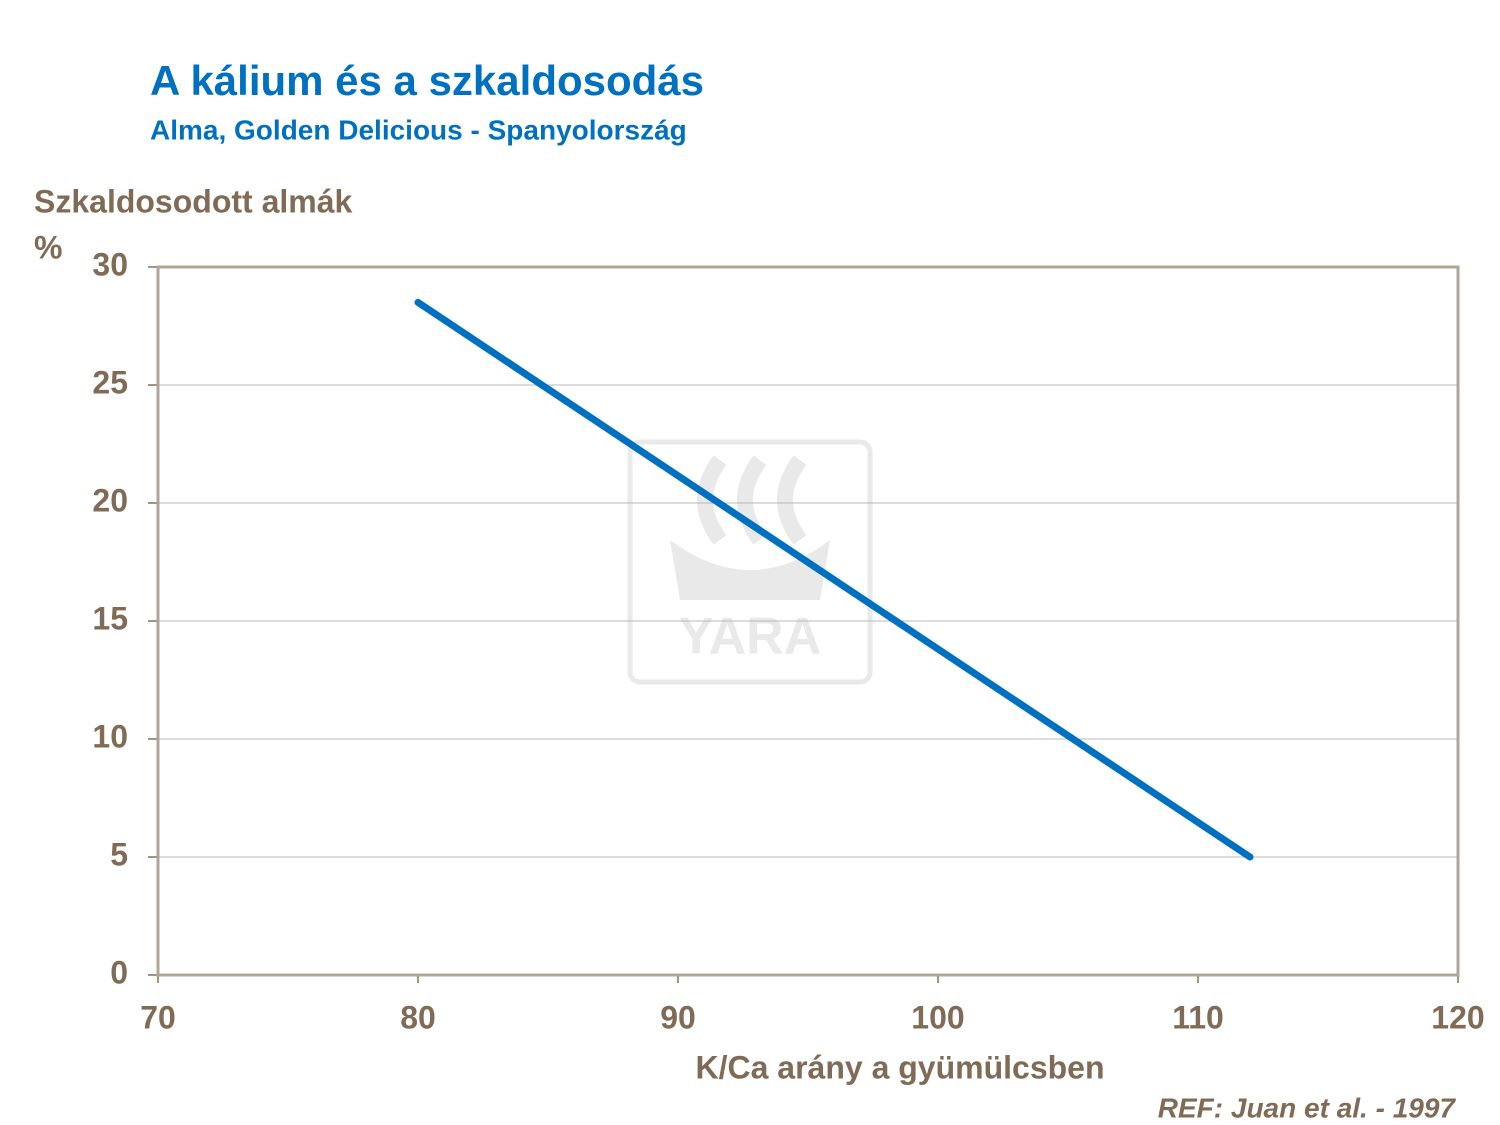 The height and width of the screenshot is (1125, 1500). What do you see at coordinates (110, 618) in the screenshot?
I see `y-tick-label: 15` at bounding box center [110, 618].